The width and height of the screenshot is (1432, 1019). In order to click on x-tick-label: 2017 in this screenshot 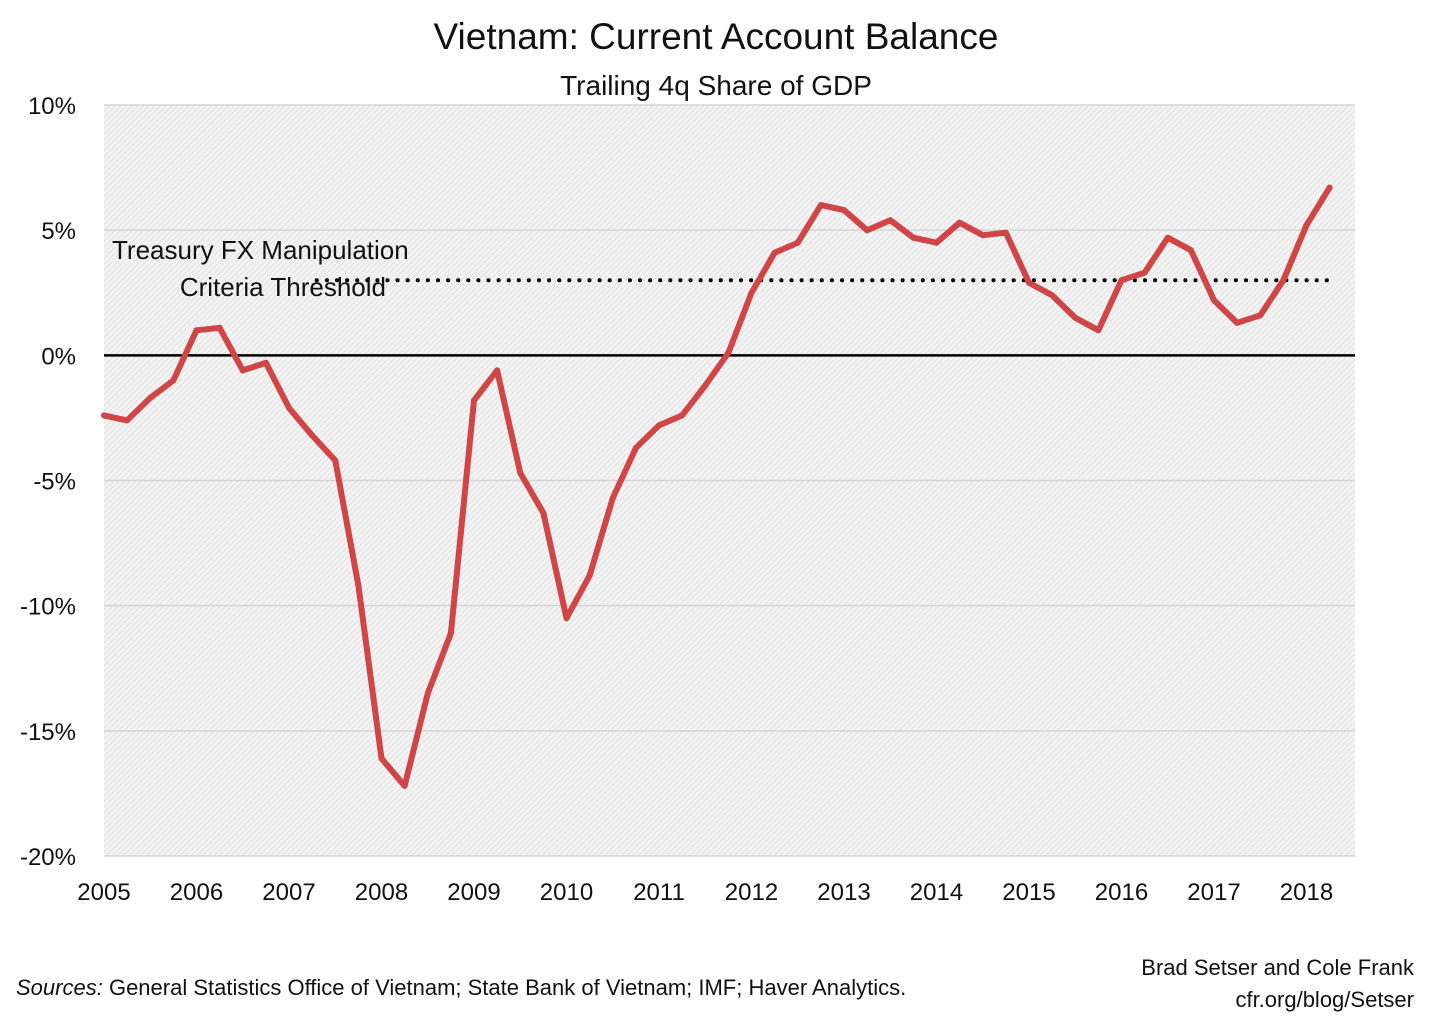, I will do `click(1213, 892)`.